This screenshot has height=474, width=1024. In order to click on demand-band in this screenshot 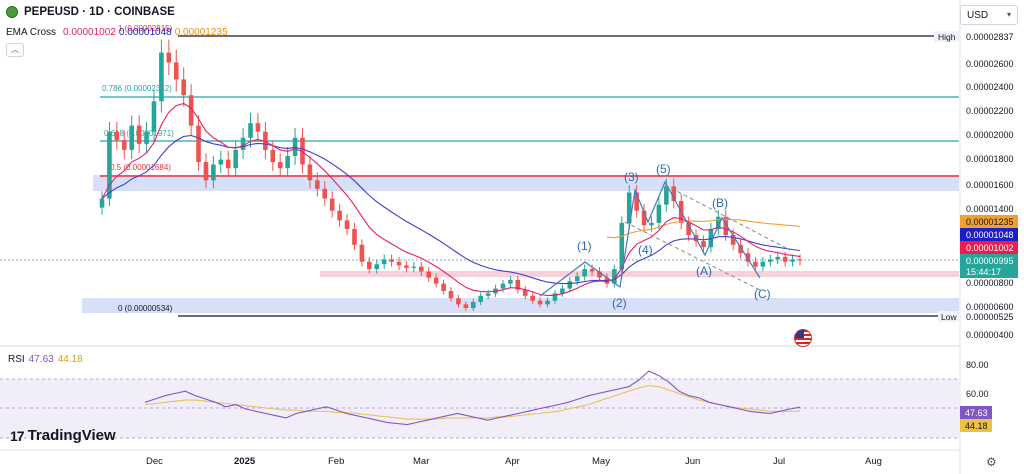, I will do `click(639, 274)`.